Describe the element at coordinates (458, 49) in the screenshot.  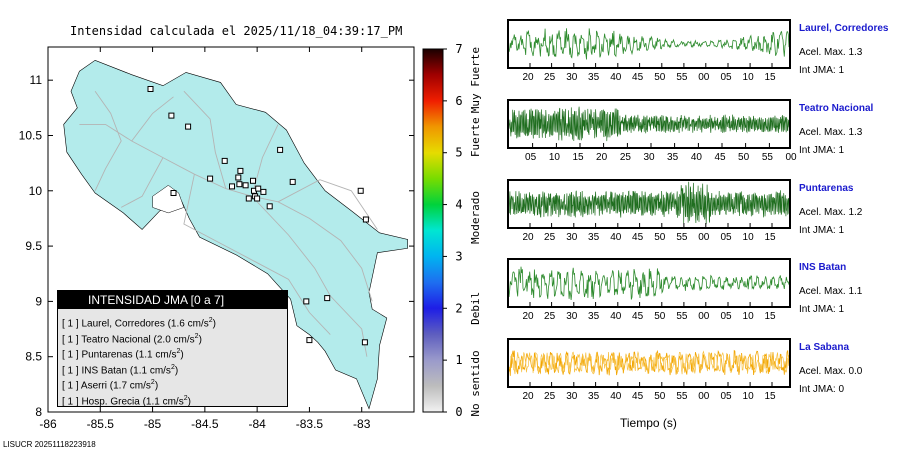
I see `colorbar-tick-label-7: 7` at that location.